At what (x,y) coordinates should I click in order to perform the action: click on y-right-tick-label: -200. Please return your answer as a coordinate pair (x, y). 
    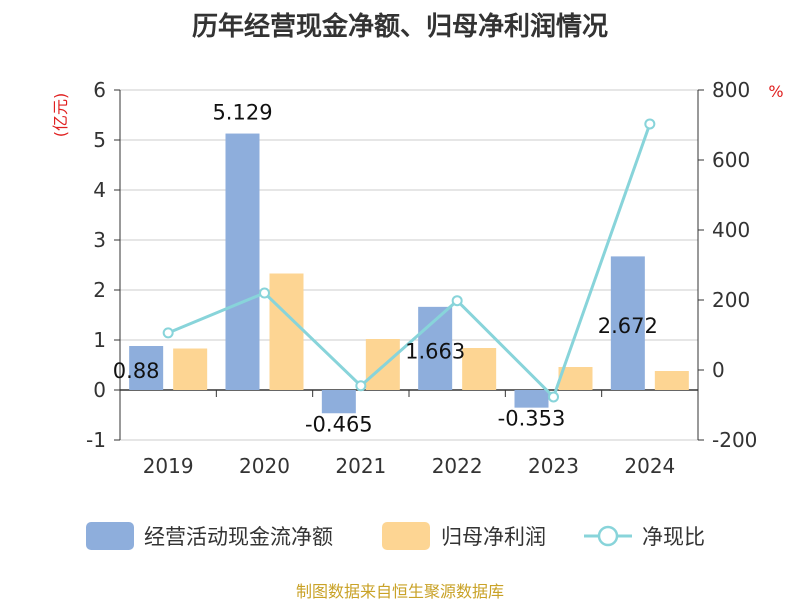
    Looking at the image, I should click on (734, 440).